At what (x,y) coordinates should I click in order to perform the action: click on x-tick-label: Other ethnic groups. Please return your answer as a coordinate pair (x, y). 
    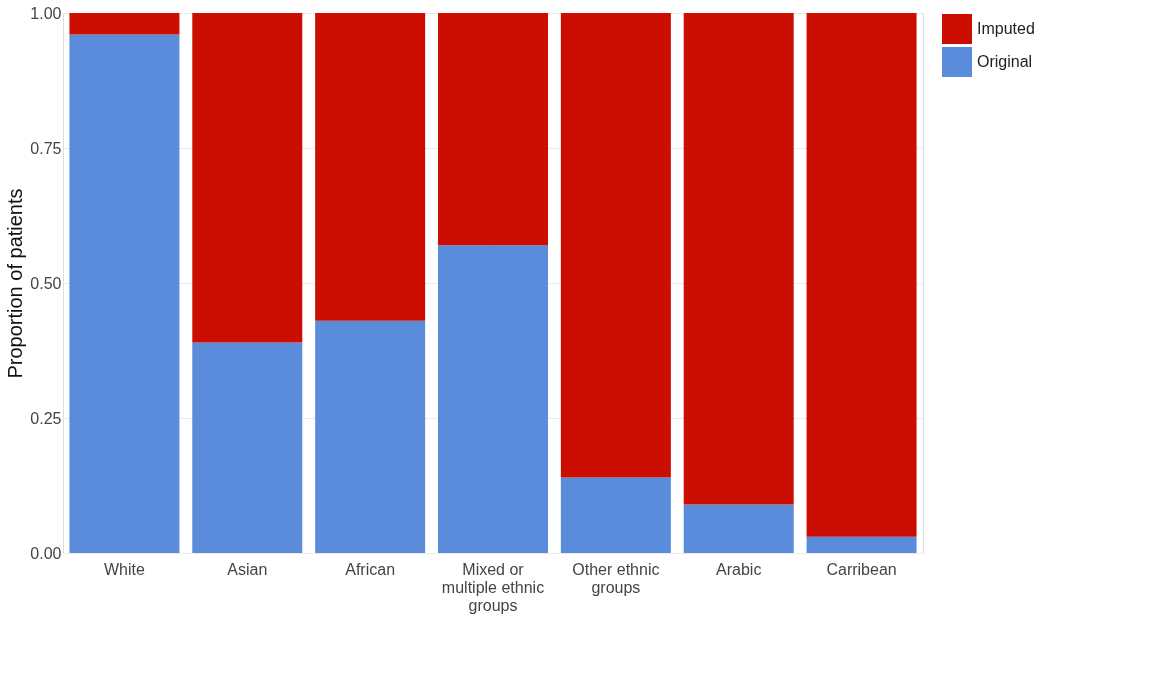
    Looking at the image, I should click on (616, 578).